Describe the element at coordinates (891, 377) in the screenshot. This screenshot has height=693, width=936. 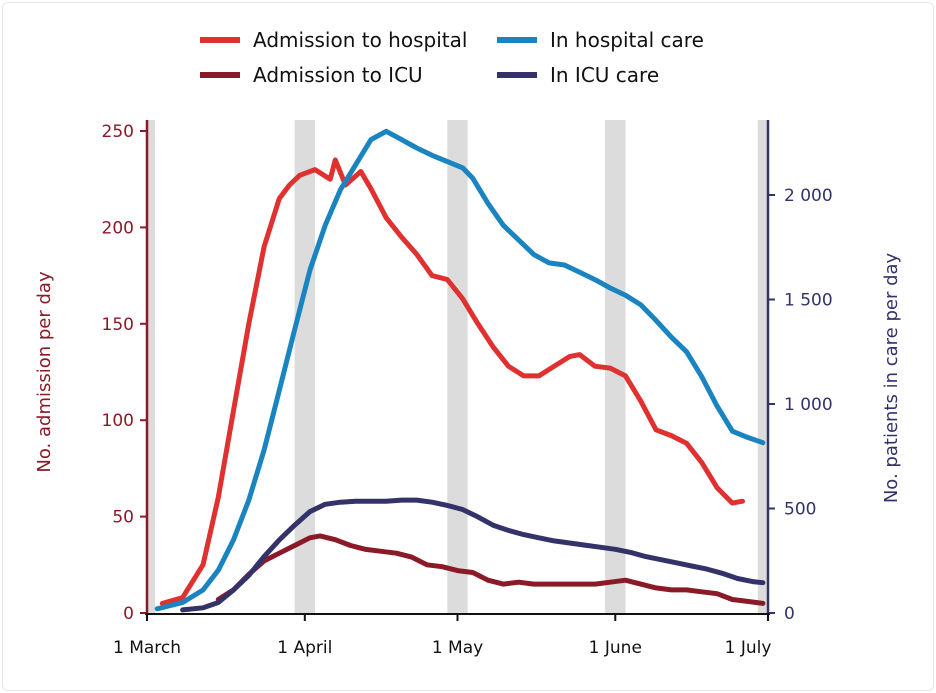
I see `right-y-axis-label: No. patients in care per day` at that location.